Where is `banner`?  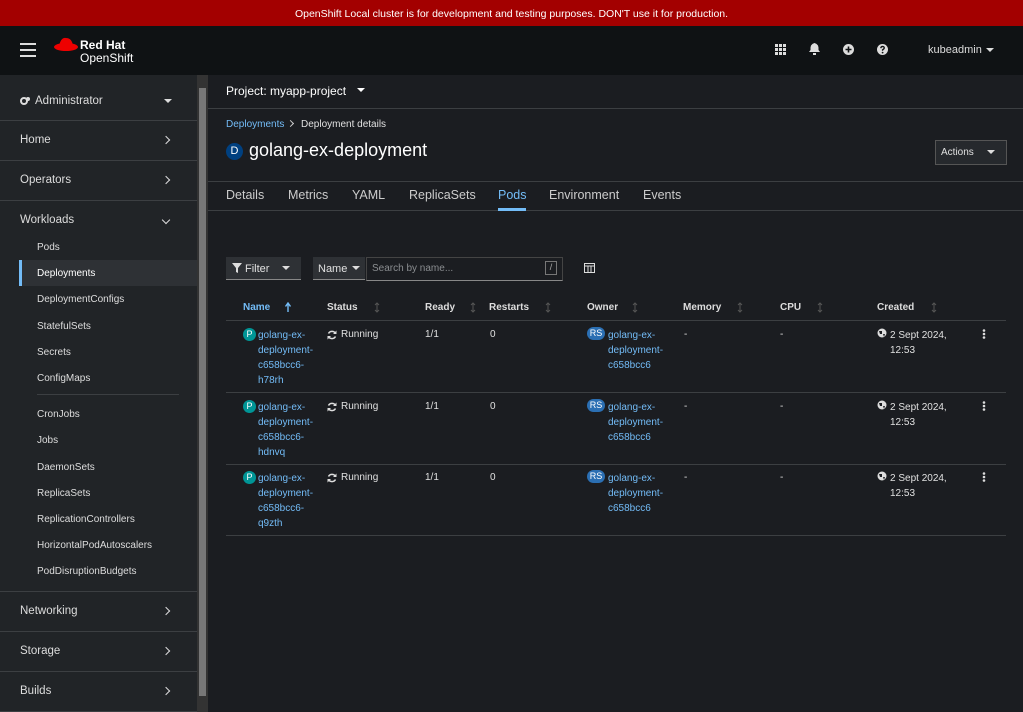
banner is located at coordinates (511, 13).